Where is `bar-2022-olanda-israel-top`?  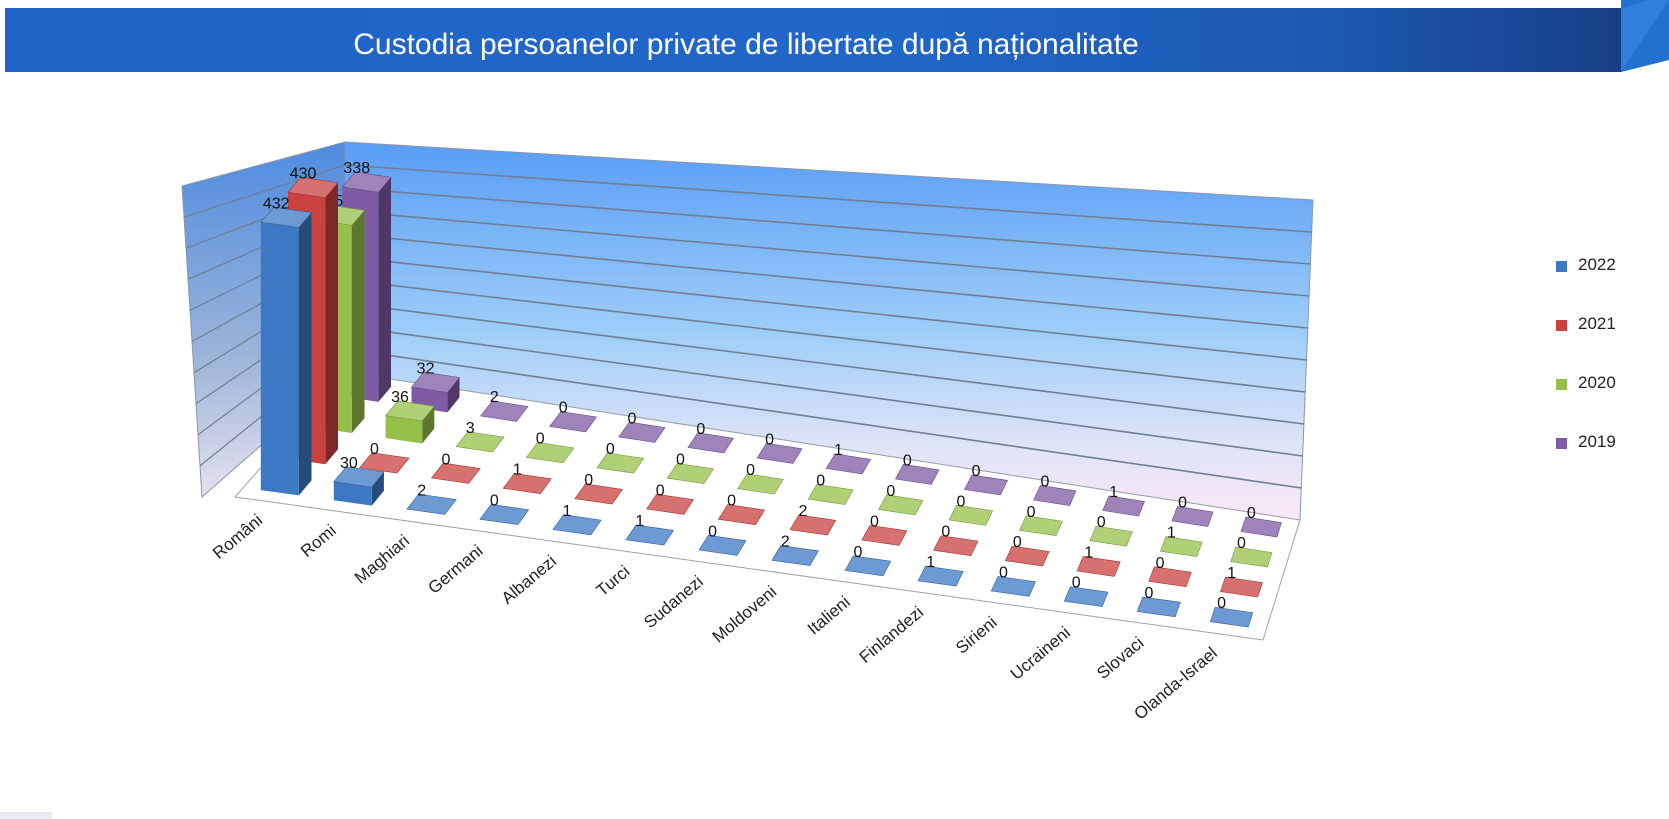
bar-2022-olanda-israel-top is located at coordinates (1231, 617).